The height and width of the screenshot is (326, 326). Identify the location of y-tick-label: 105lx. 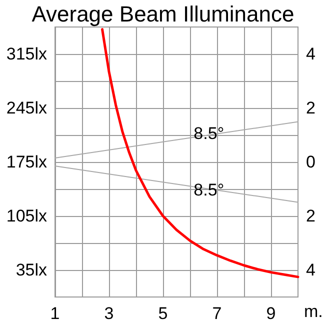
(27, 216).